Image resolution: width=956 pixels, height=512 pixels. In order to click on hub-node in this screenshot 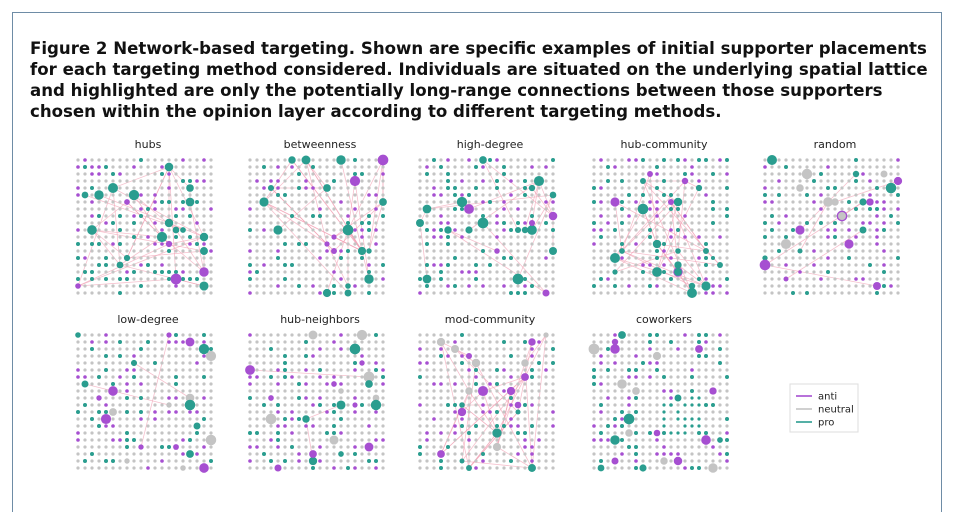, I will do `click(190, 342)`.